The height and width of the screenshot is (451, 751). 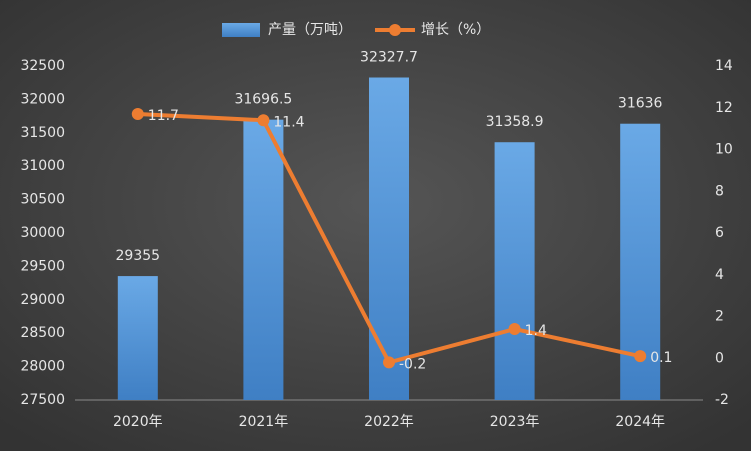 I want to click on y2-tick-label: 0, so click(x=719, y=358).